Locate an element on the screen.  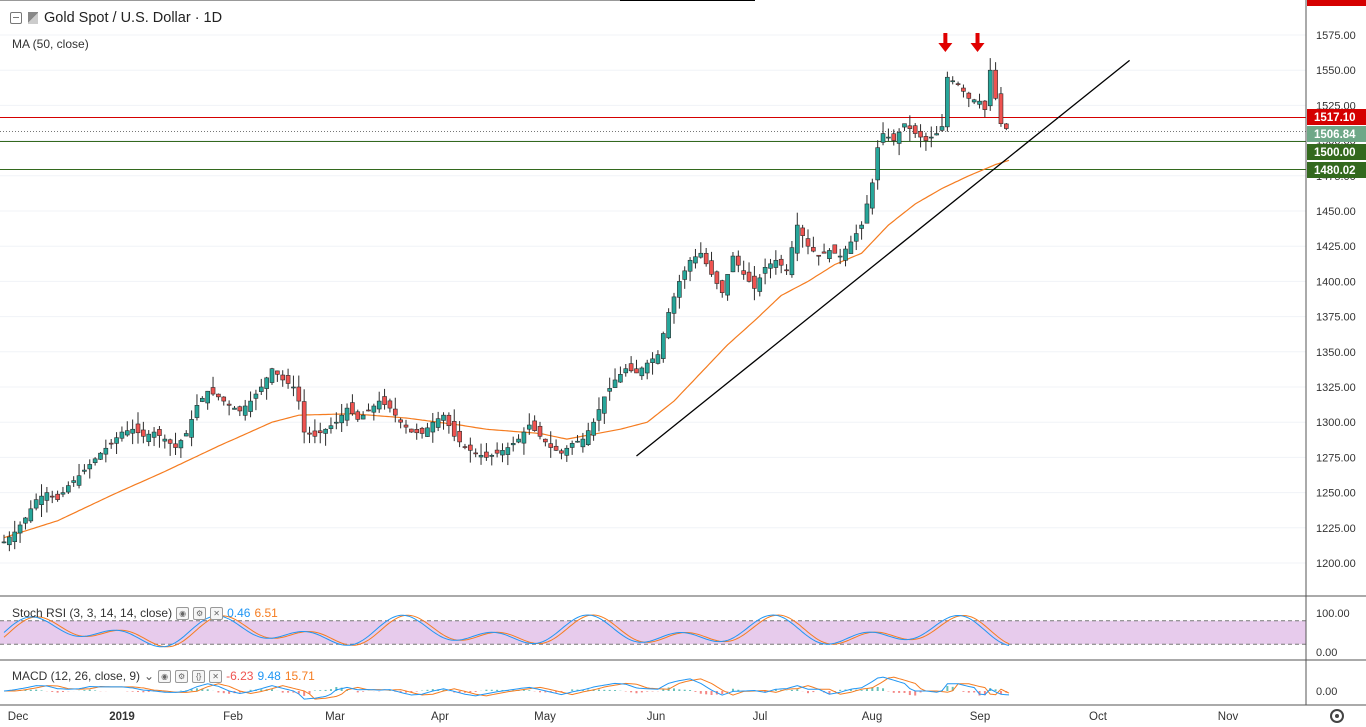
macd-pane: 0.00 is located at coordinates (670, 688).